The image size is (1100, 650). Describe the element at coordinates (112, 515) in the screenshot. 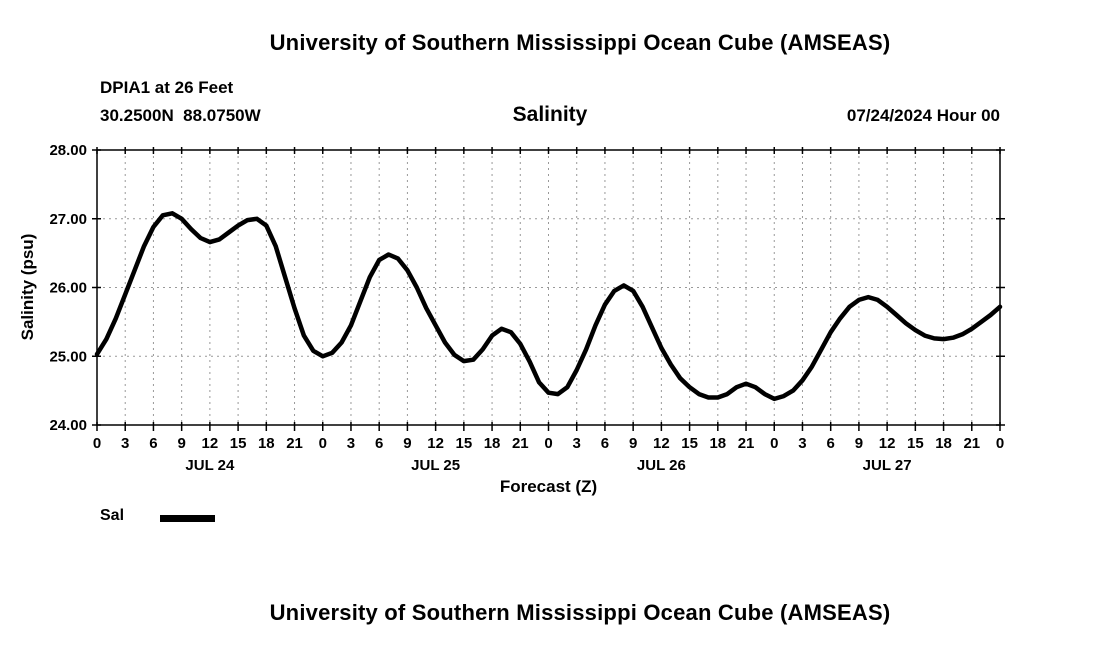

I see `legend-series-label: Sal` at that location.